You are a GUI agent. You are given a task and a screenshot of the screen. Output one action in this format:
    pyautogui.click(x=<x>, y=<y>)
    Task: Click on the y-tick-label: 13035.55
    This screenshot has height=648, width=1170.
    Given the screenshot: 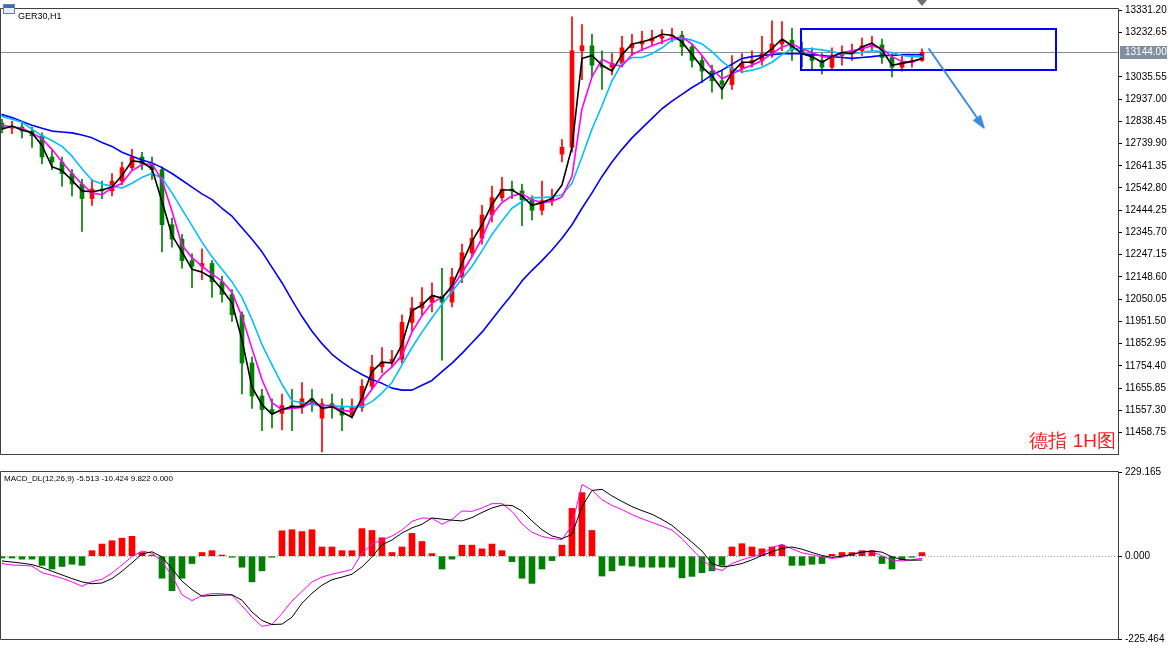 What is the action you would take?
    pyautogui.click(x=1146, y=76)
    